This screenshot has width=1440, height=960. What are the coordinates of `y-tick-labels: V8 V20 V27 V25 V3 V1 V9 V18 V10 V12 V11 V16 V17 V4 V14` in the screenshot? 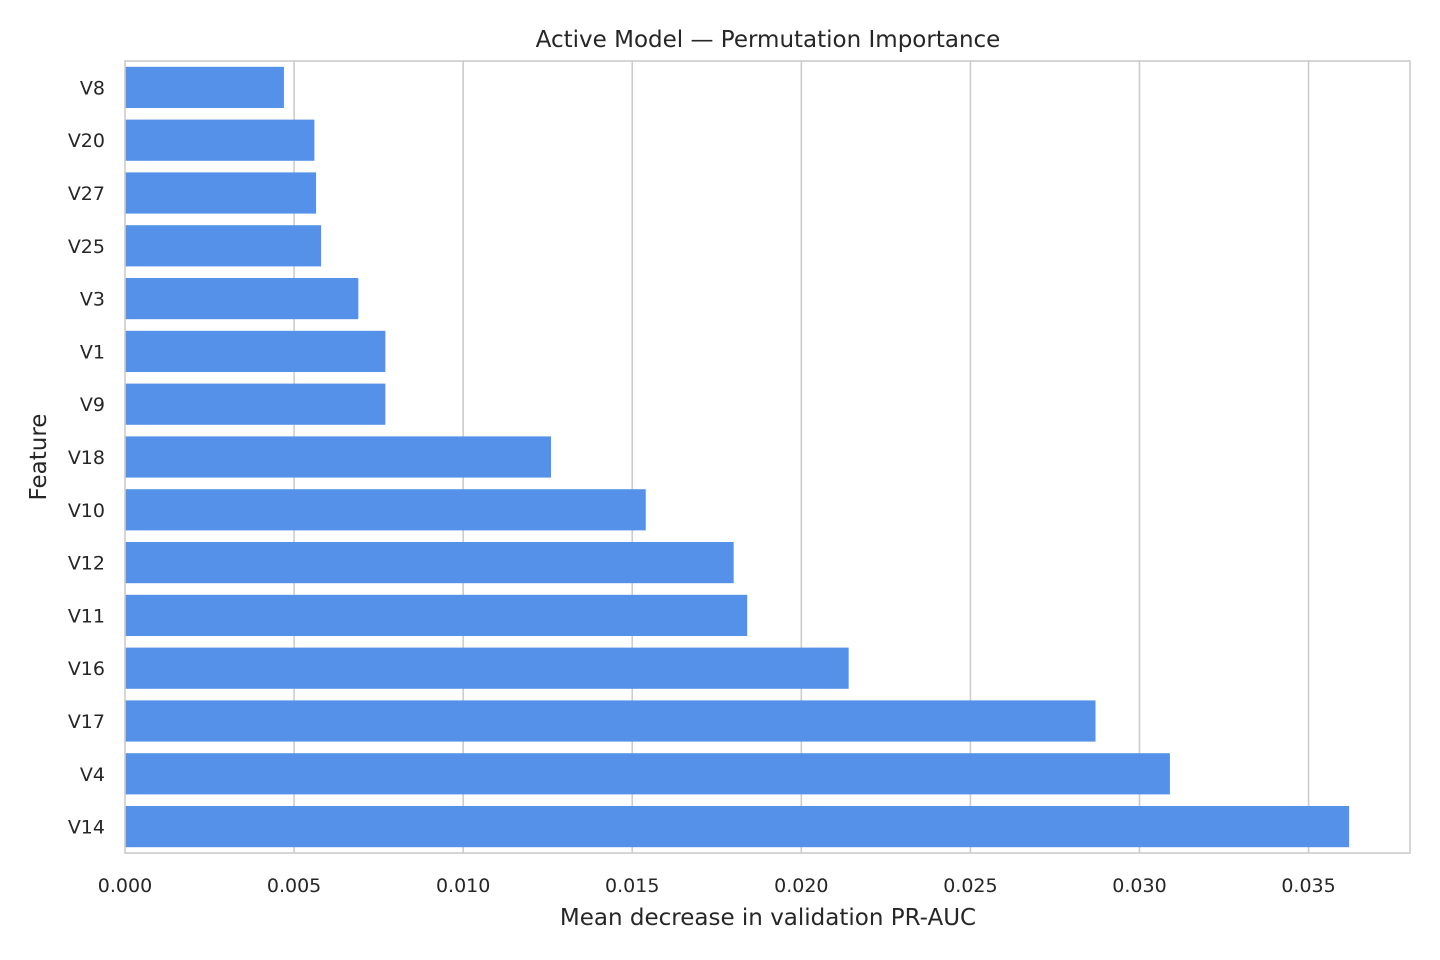 It's located at (86, 457).